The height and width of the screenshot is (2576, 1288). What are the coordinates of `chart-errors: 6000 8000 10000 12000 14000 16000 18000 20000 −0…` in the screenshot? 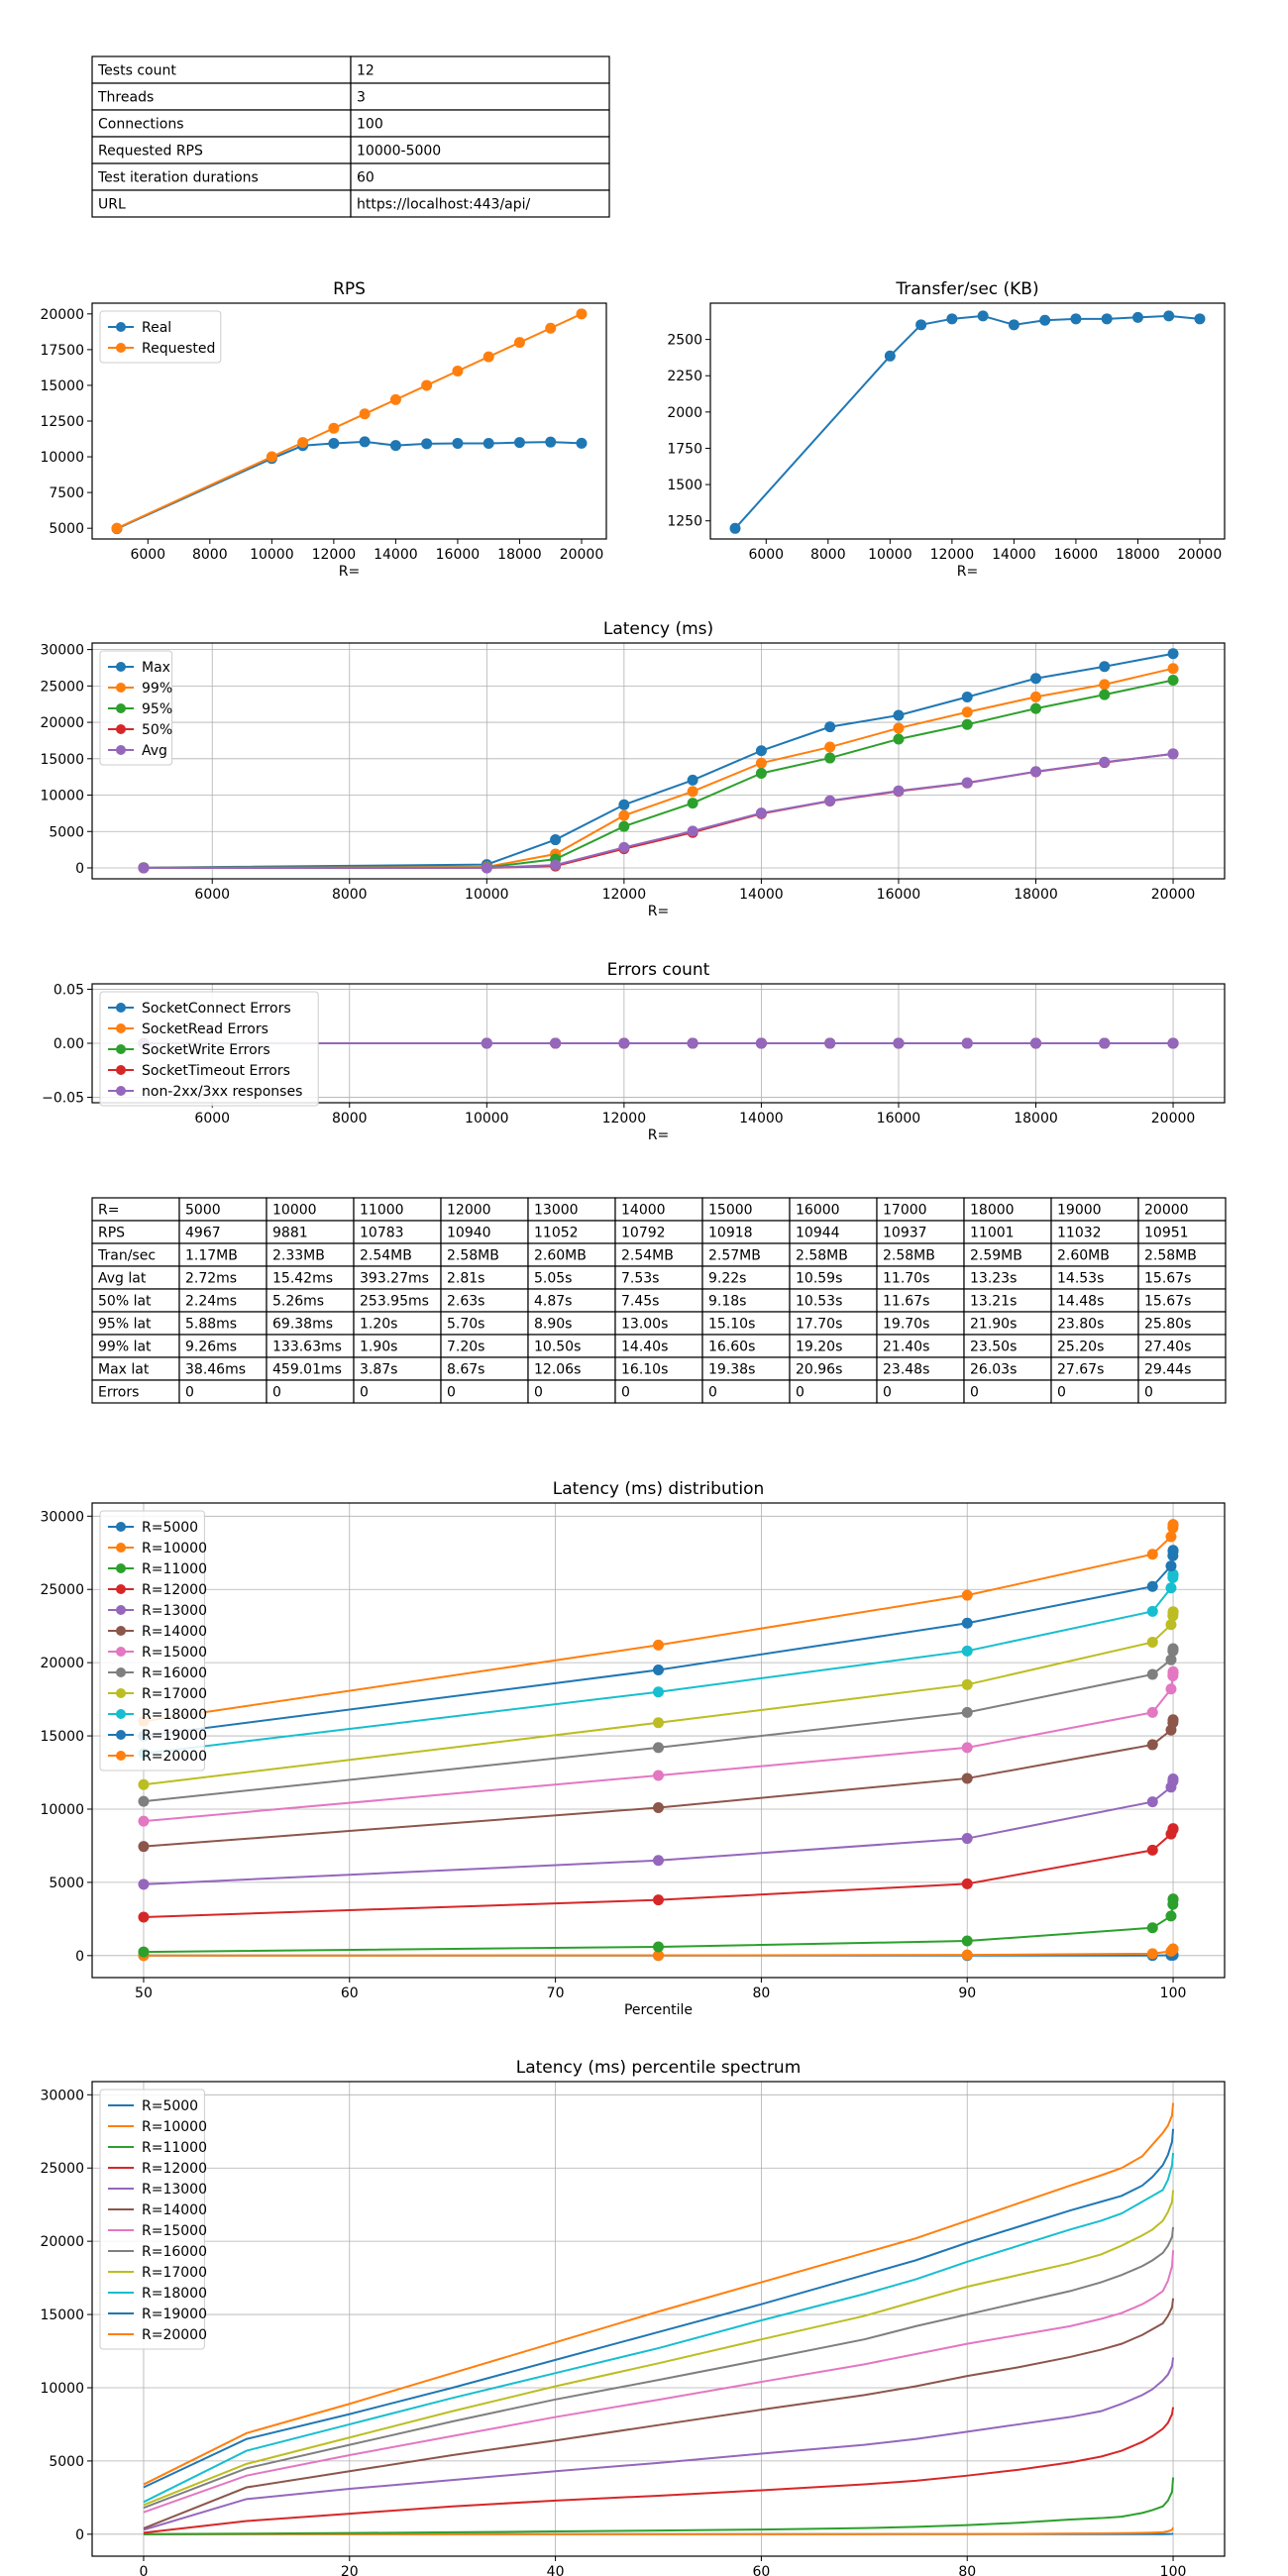 It's located at (634, 1051).